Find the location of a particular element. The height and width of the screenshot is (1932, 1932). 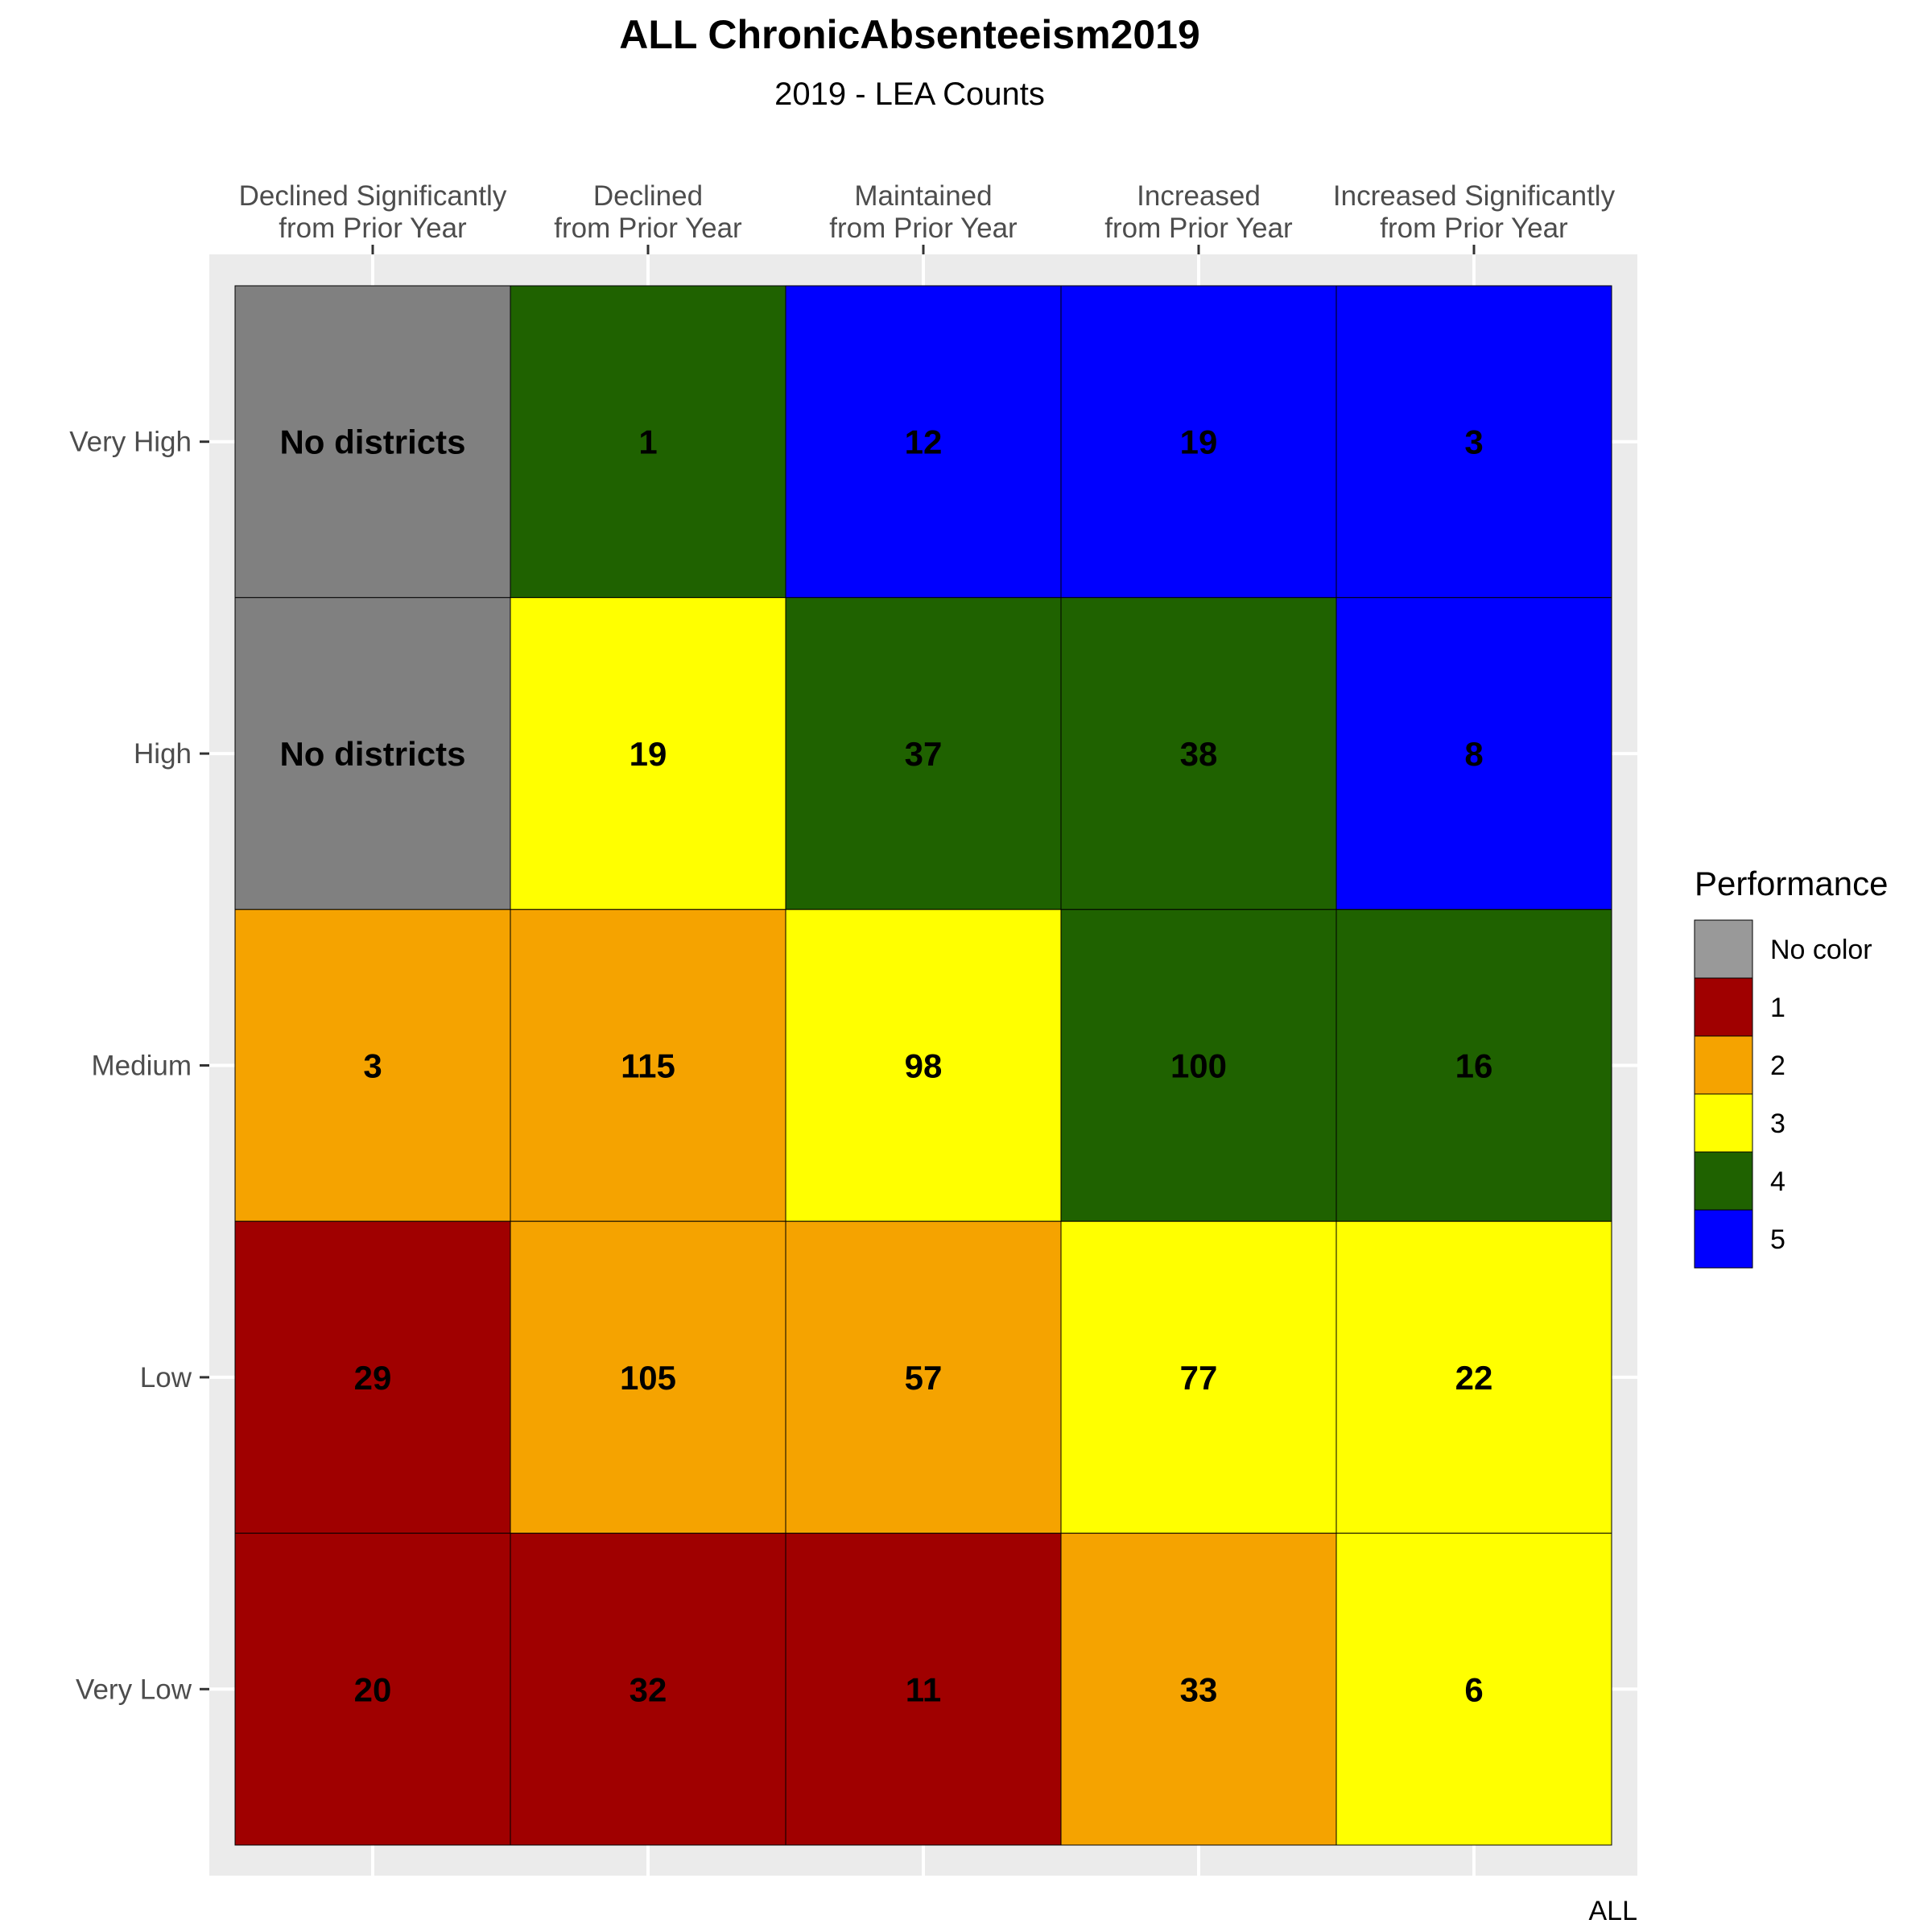

y-tick-label: Low is located at coordinates (166, 1377).